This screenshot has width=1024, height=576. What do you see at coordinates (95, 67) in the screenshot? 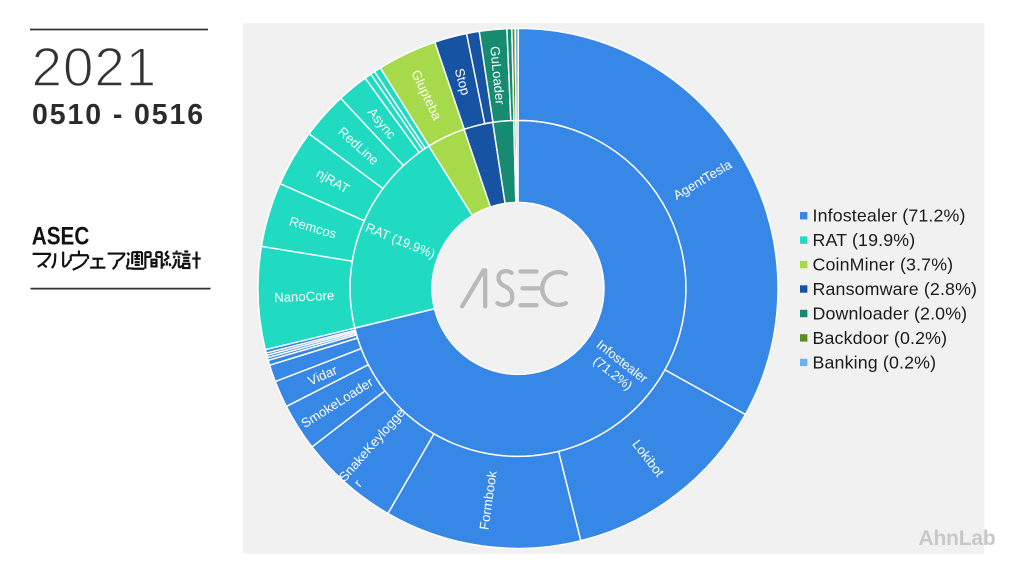
I see `svg-text: 2021` at bounding box center [95, 67].